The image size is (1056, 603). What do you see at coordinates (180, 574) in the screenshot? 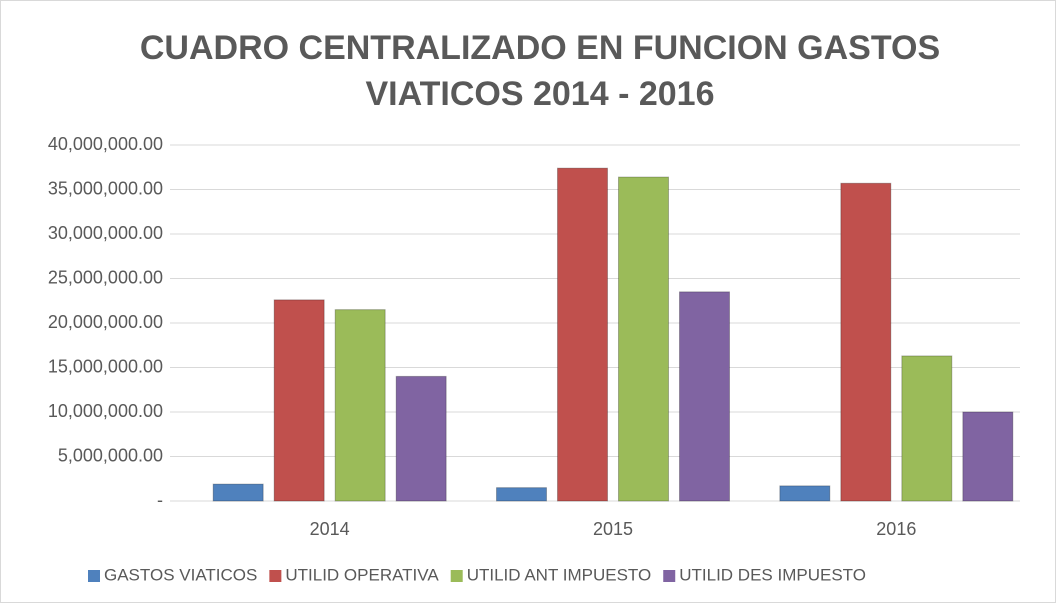
I see `legend-label: GASTOS VIATICOS` at bounding box center [180, 574].